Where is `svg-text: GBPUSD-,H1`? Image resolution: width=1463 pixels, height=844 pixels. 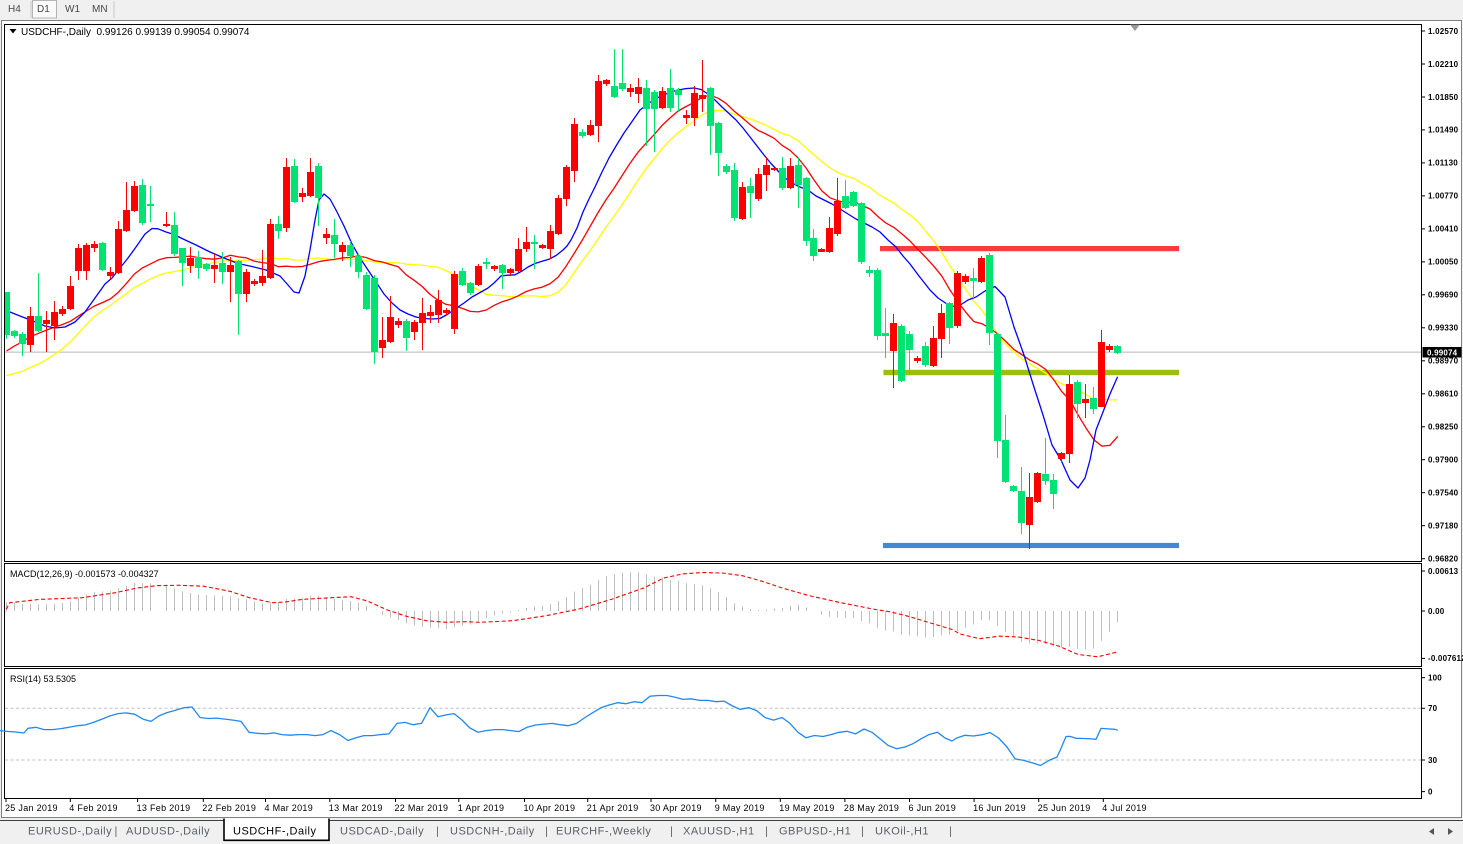 svg-text: GBPUSD-,H1 is located at coordinates (815, 832).